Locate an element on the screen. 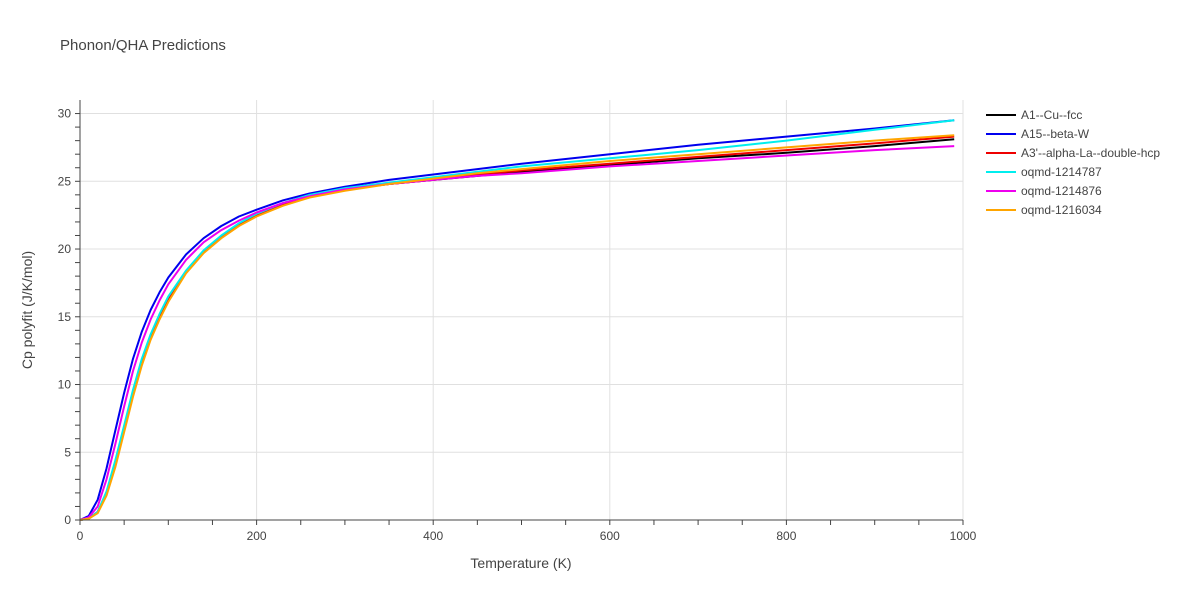 This screenshot has width=1200, height=600. y-tick-label: 10 is located at coordinates (65, 385).